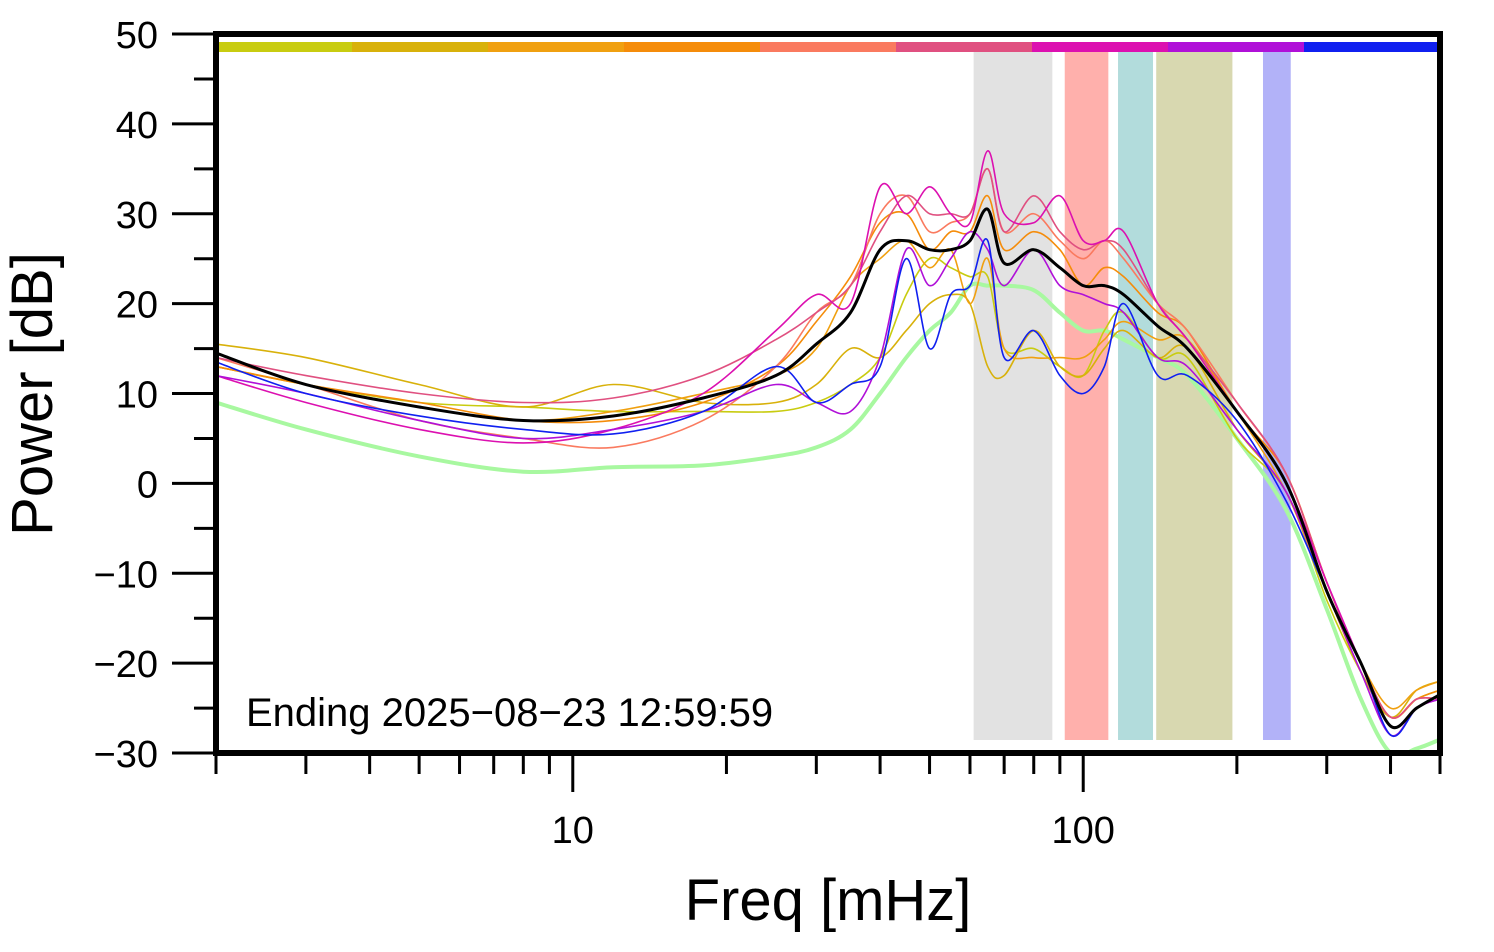  What do you see at coordinates (1083, 831) in the screenshot?
I see `x-tick-label: 100` at bounding box center [1083, 831].